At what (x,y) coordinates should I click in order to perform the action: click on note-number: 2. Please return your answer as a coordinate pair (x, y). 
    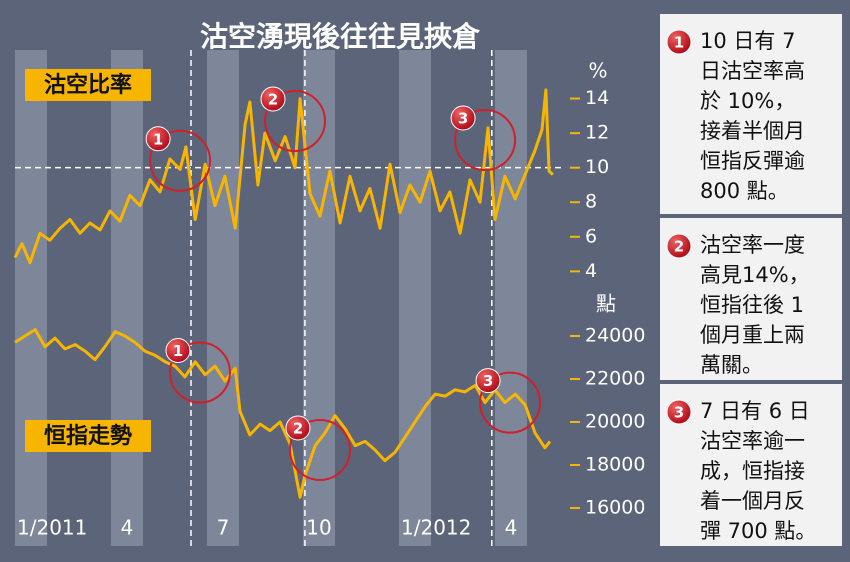
    Looking at the image, I should click on (679, 247).